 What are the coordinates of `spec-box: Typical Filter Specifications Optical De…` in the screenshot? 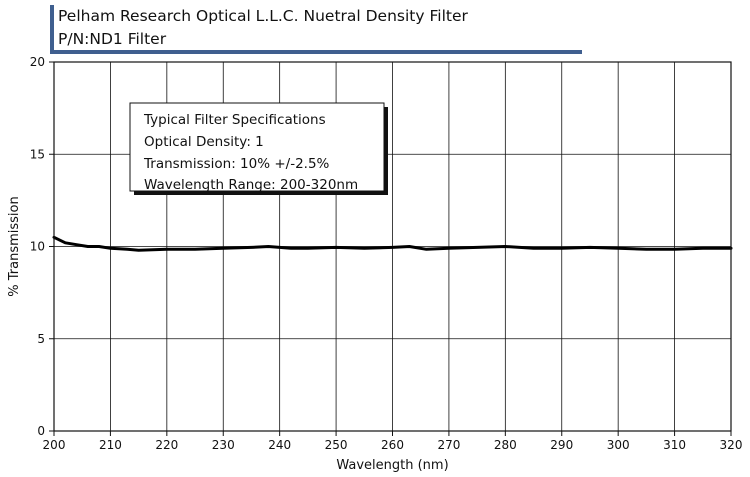 It's located at (258, 148).